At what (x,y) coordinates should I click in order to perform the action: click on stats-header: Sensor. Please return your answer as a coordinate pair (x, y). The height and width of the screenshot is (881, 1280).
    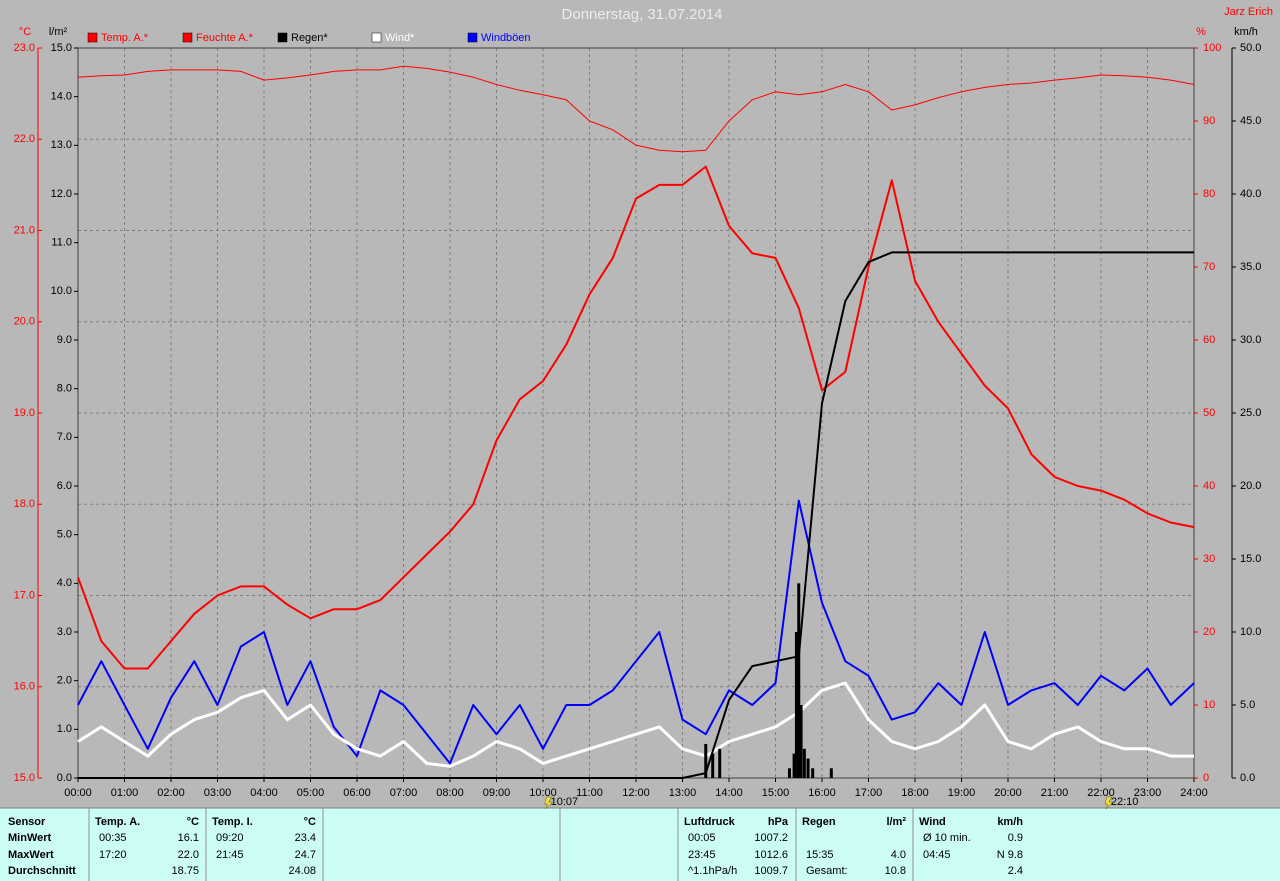
    Looking at the image, I should click on (27, 822).